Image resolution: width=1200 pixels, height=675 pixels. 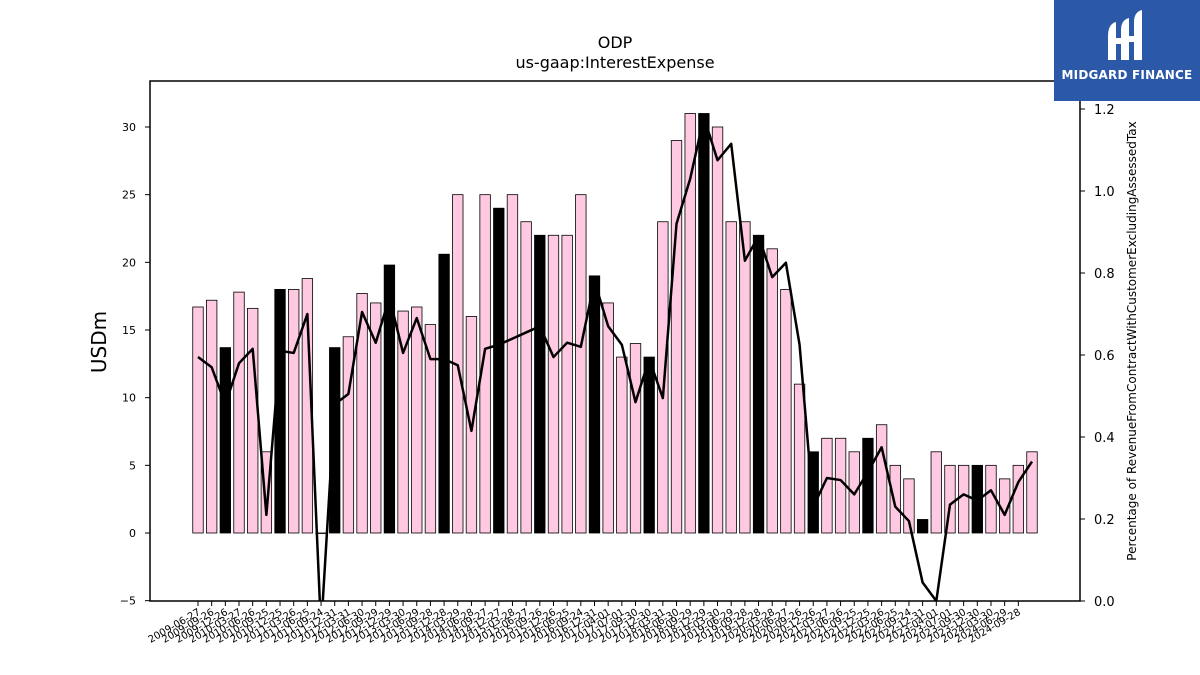 What do you see at coordinates (1104, 192) in the screenshot?
I see `y2-tick-label: 1.0` at bounding box center [1104, 192].